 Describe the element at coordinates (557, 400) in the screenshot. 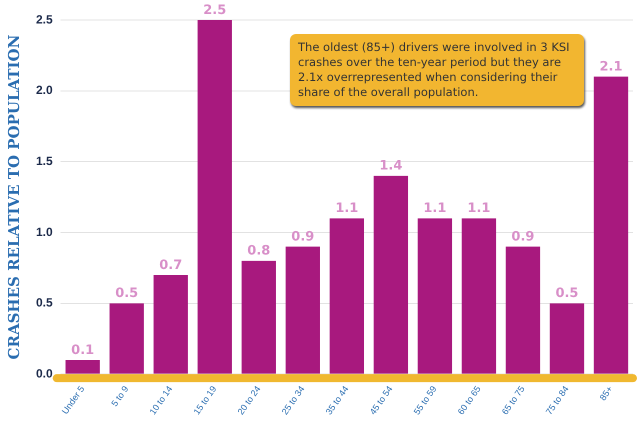

I see `x-tick-label: 75 to 84` at that location.